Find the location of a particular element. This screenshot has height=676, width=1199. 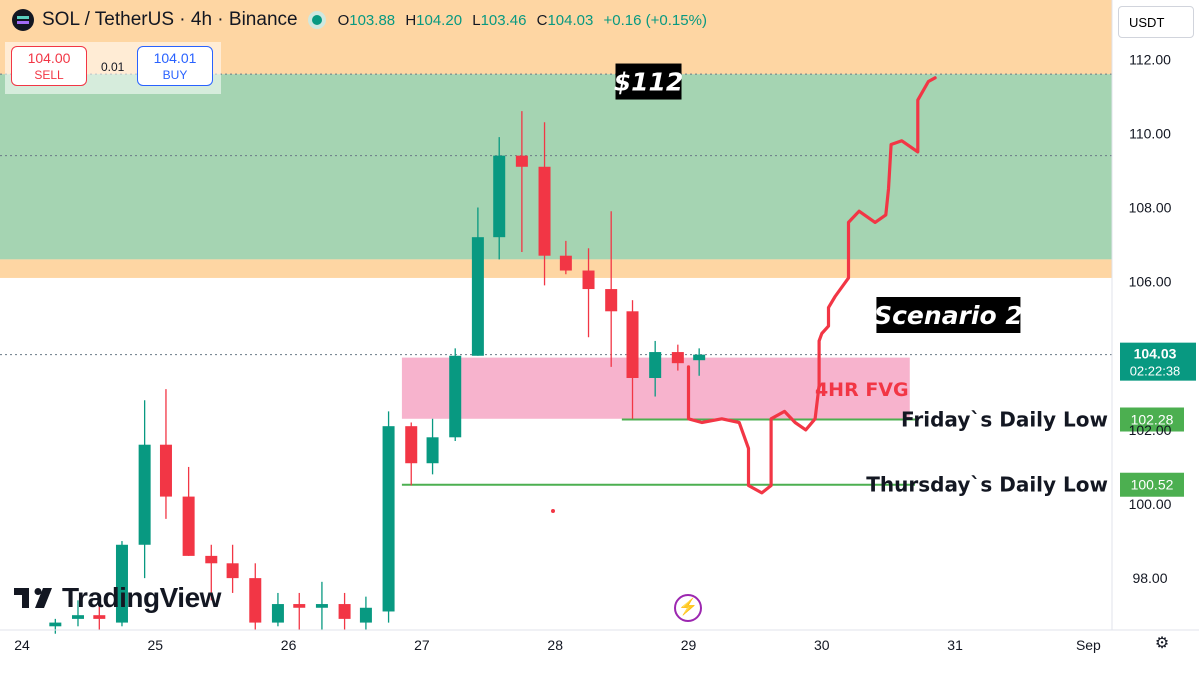

spread-value: 0.01 is located at coordinates (113, 67).